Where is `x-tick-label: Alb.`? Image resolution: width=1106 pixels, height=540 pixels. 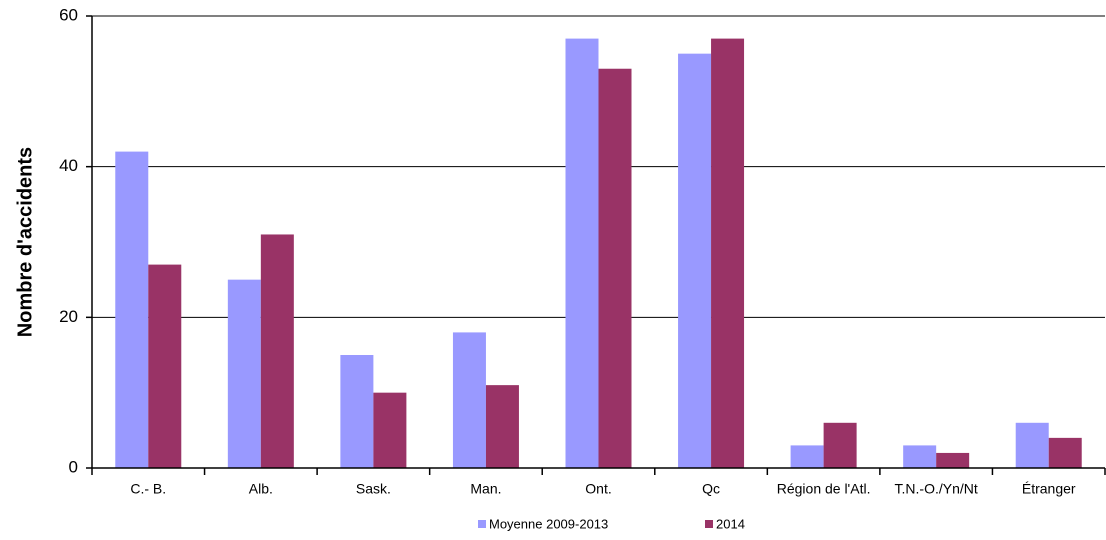 x-tick-label: Alb. is located at coordinates (261, 489).